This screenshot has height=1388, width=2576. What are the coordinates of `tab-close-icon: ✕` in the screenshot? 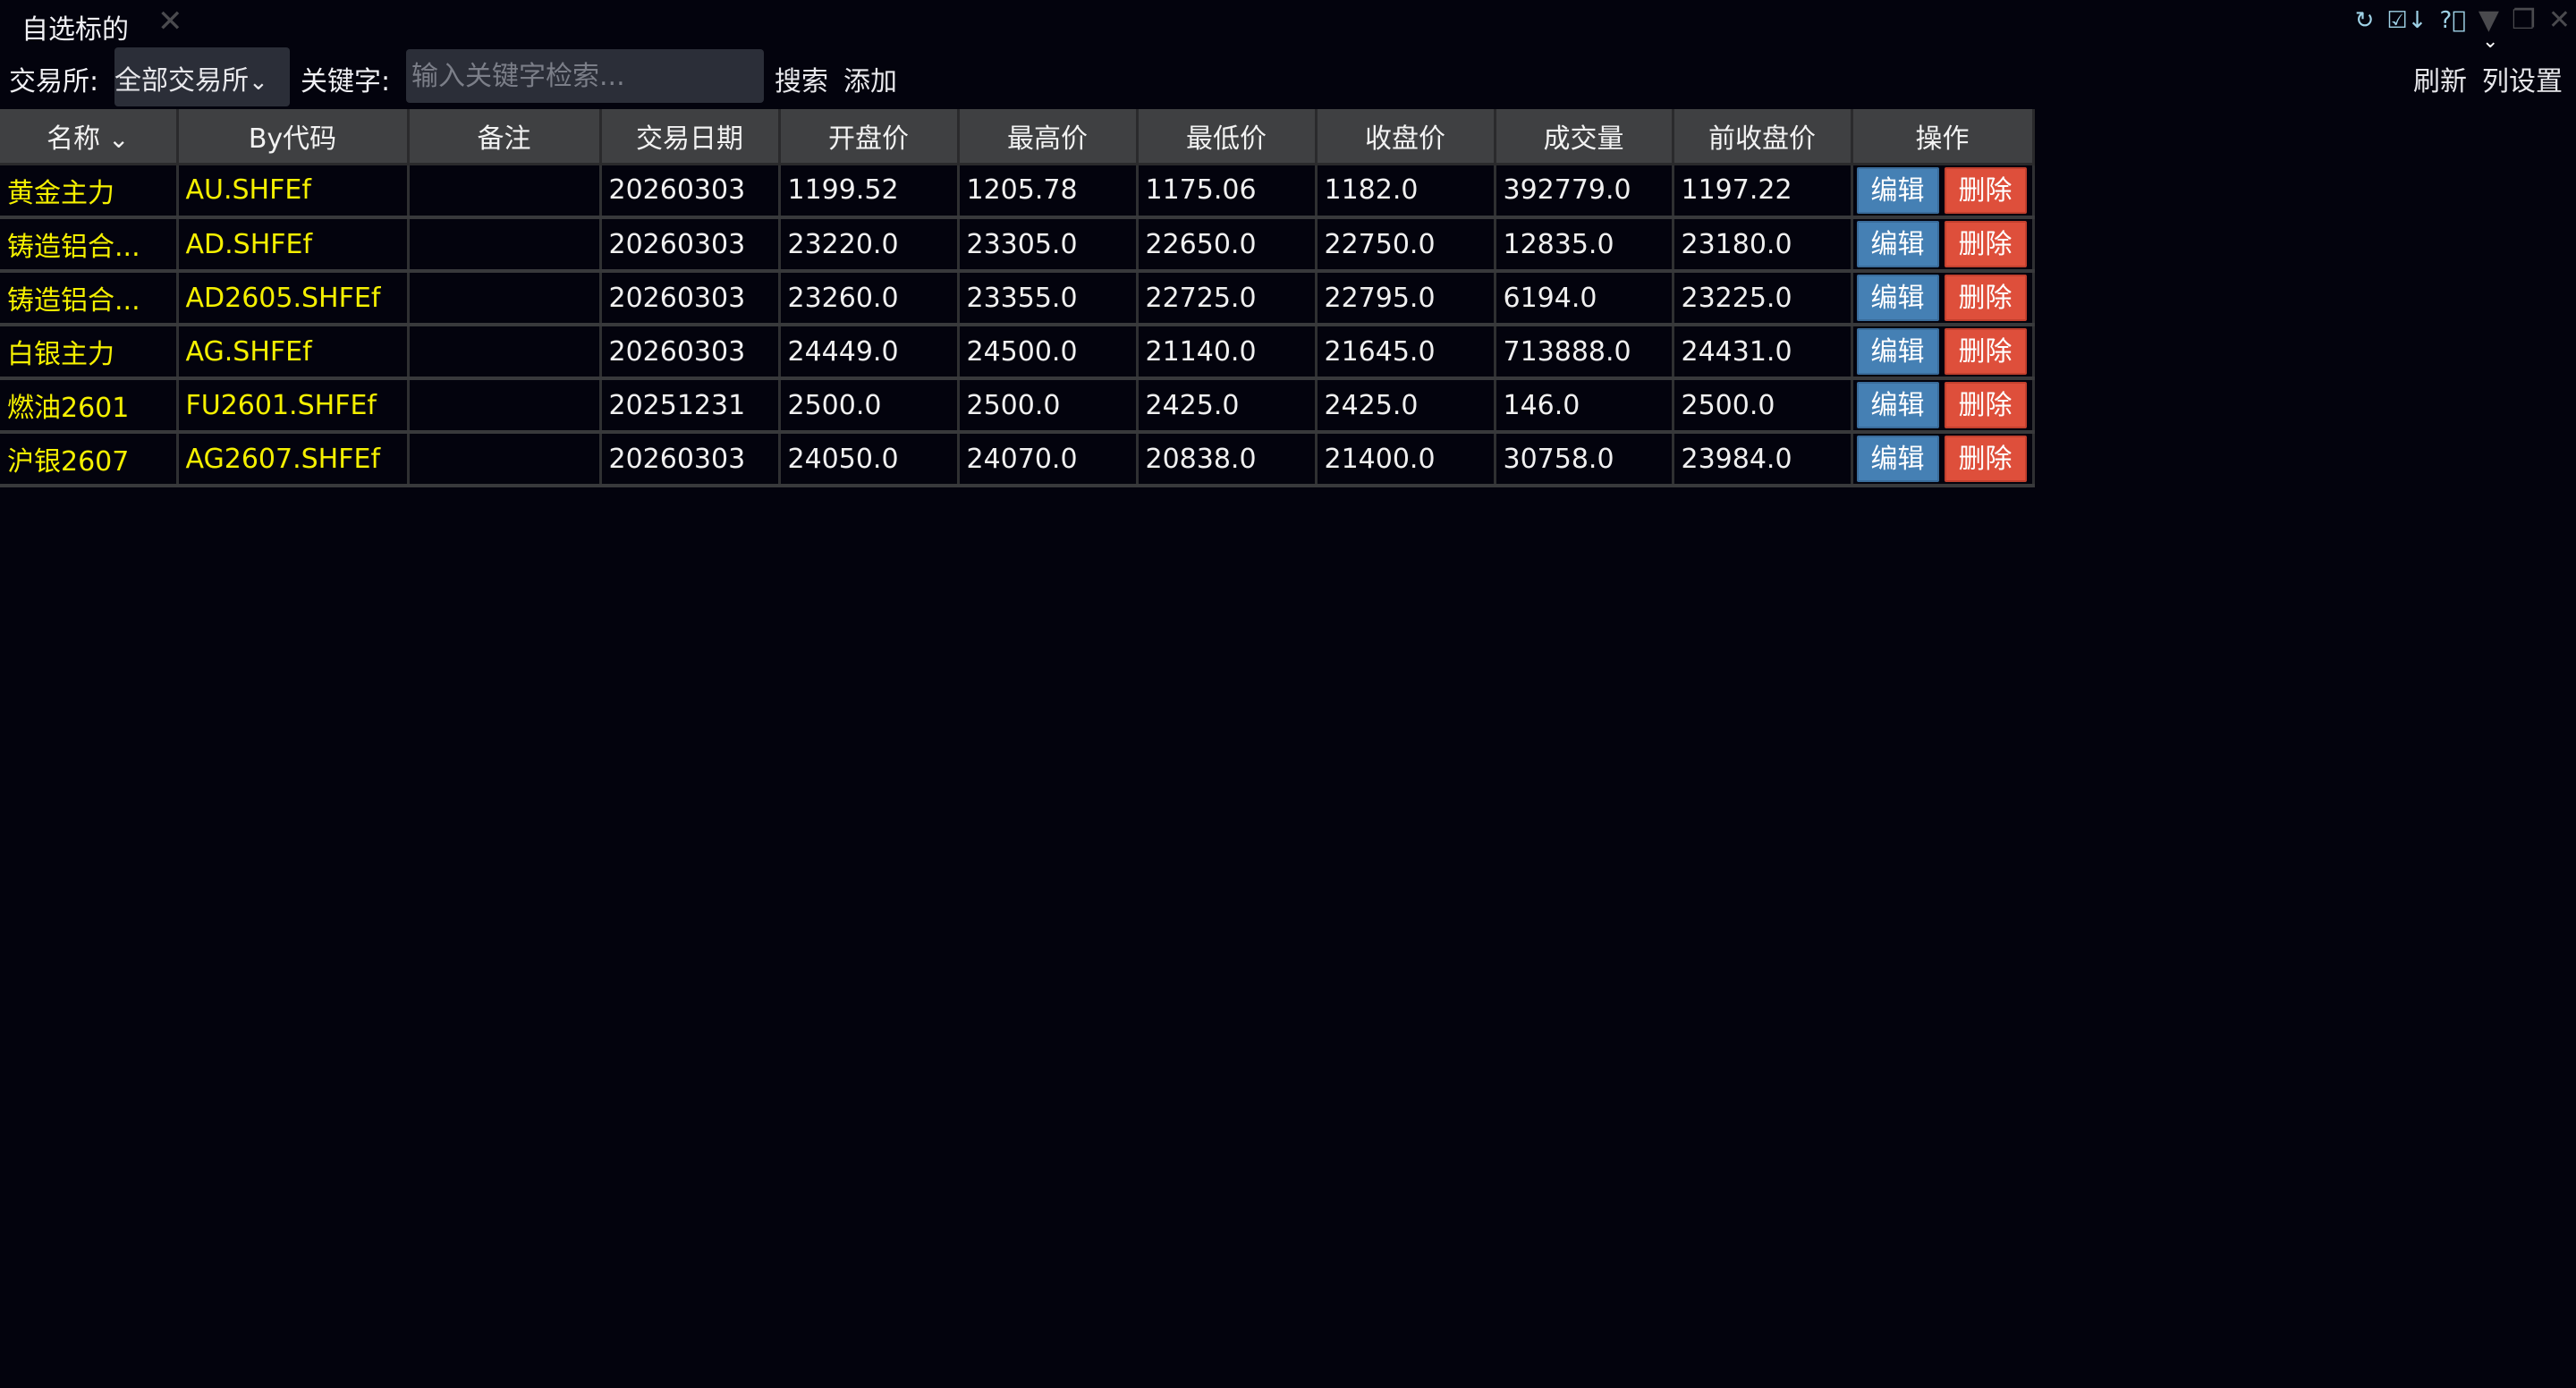 It's located at (170, 22).